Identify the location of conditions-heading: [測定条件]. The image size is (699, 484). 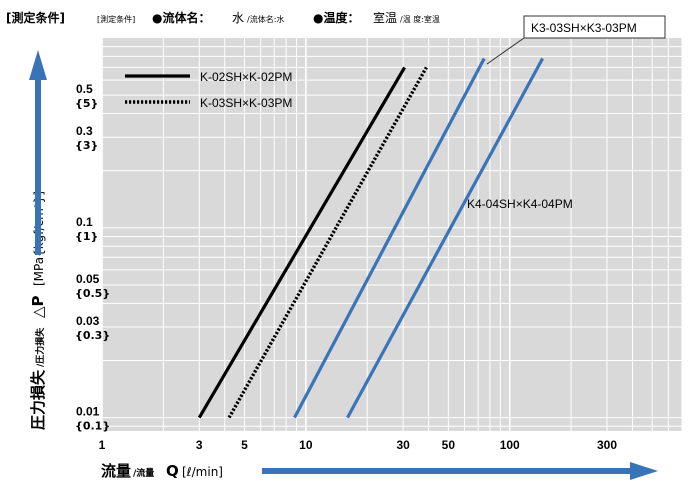
(35, 17).